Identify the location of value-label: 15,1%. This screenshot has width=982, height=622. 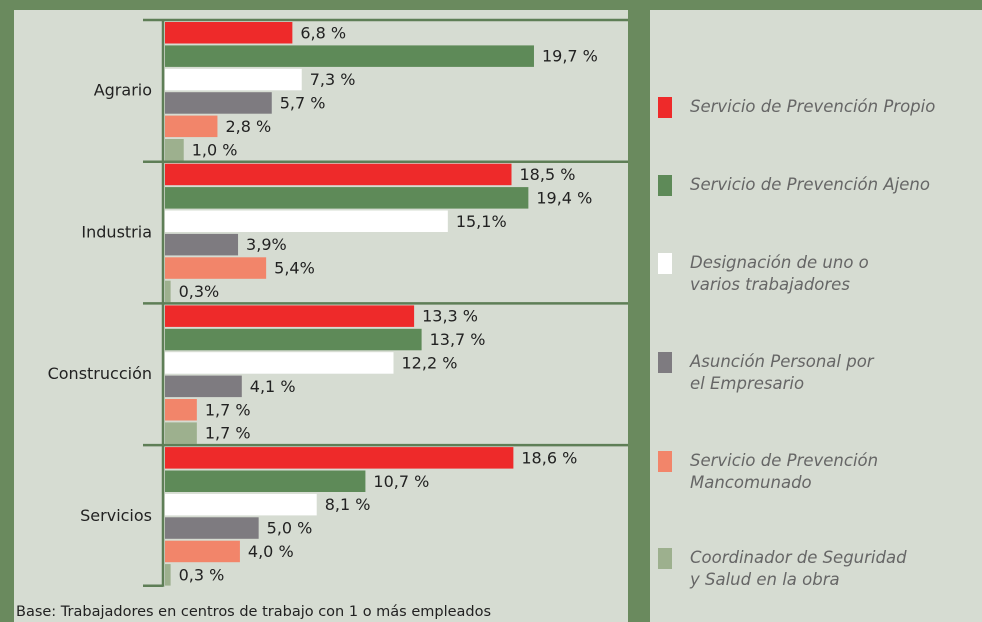
(481, 221).